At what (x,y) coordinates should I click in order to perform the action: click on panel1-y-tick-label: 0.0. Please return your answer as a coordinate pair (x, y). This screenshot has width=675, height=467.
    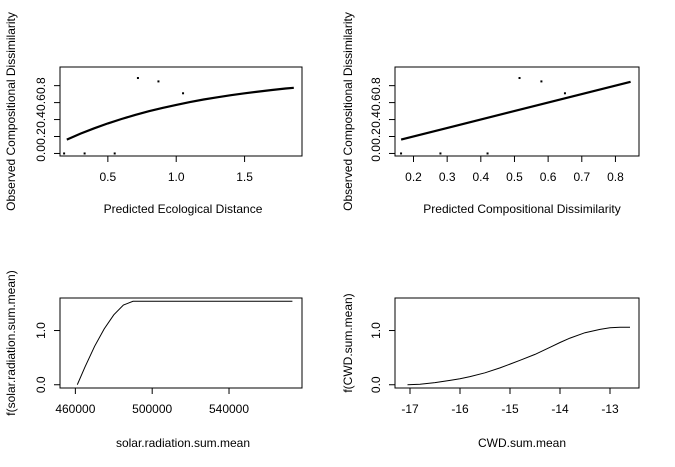
    Looking at the image, I should click on (41, 153).